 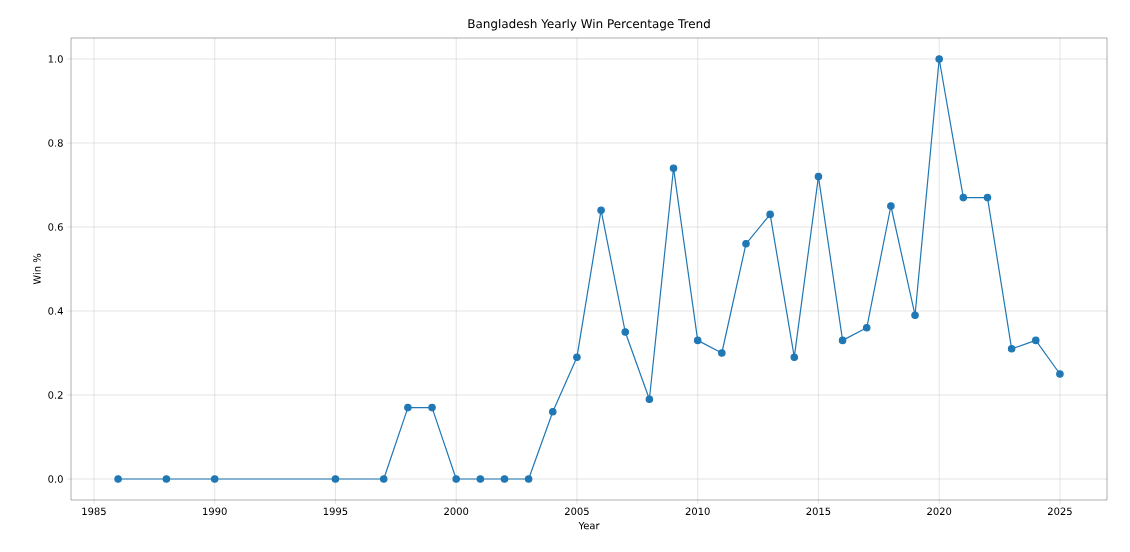 I want to click on x-tick-label: 2005, so click(x=576, y=511).